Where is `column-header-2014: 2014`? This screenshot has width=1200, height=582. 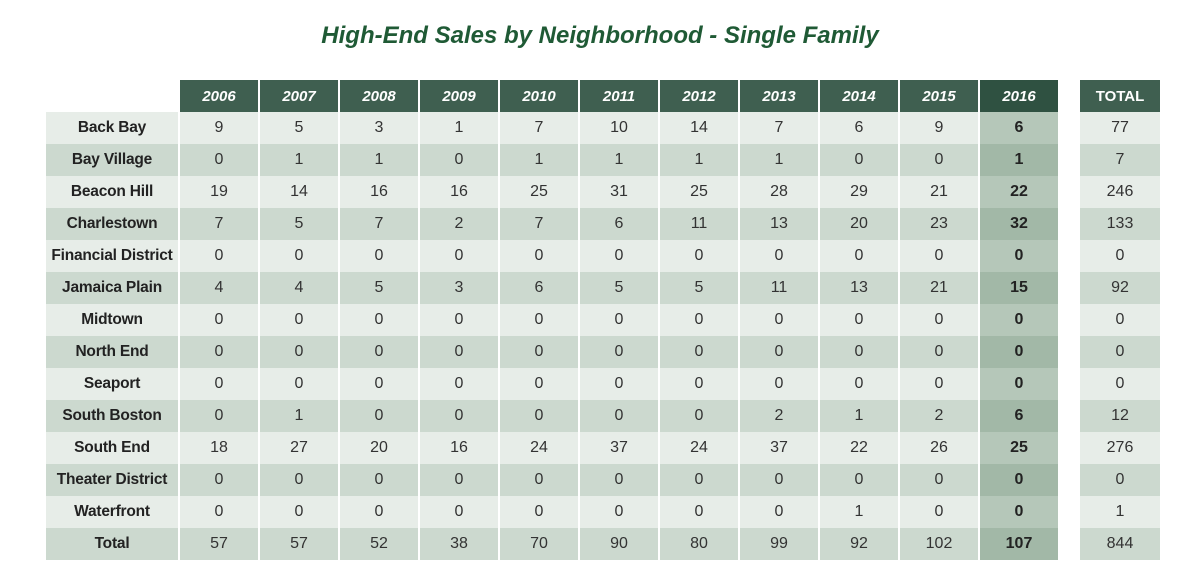
column-header-2014: 2014 is located at coordinates (859, 96).